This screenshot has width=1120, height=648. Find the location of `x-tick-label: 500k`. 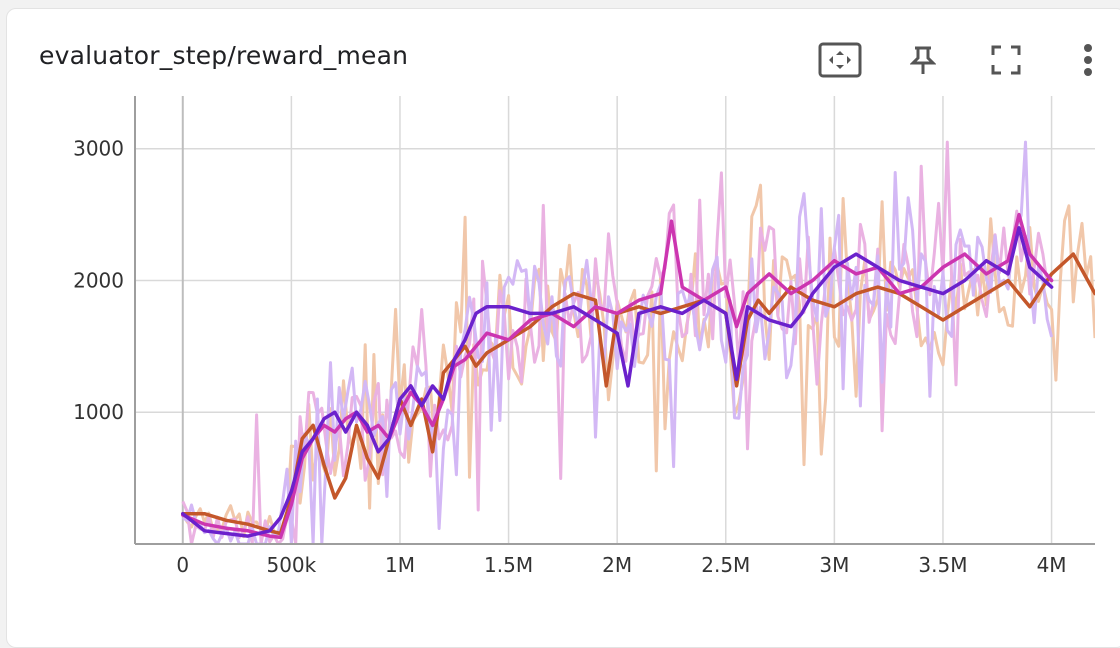

x-tick-label: 500k is located at coordinates (291, 565).